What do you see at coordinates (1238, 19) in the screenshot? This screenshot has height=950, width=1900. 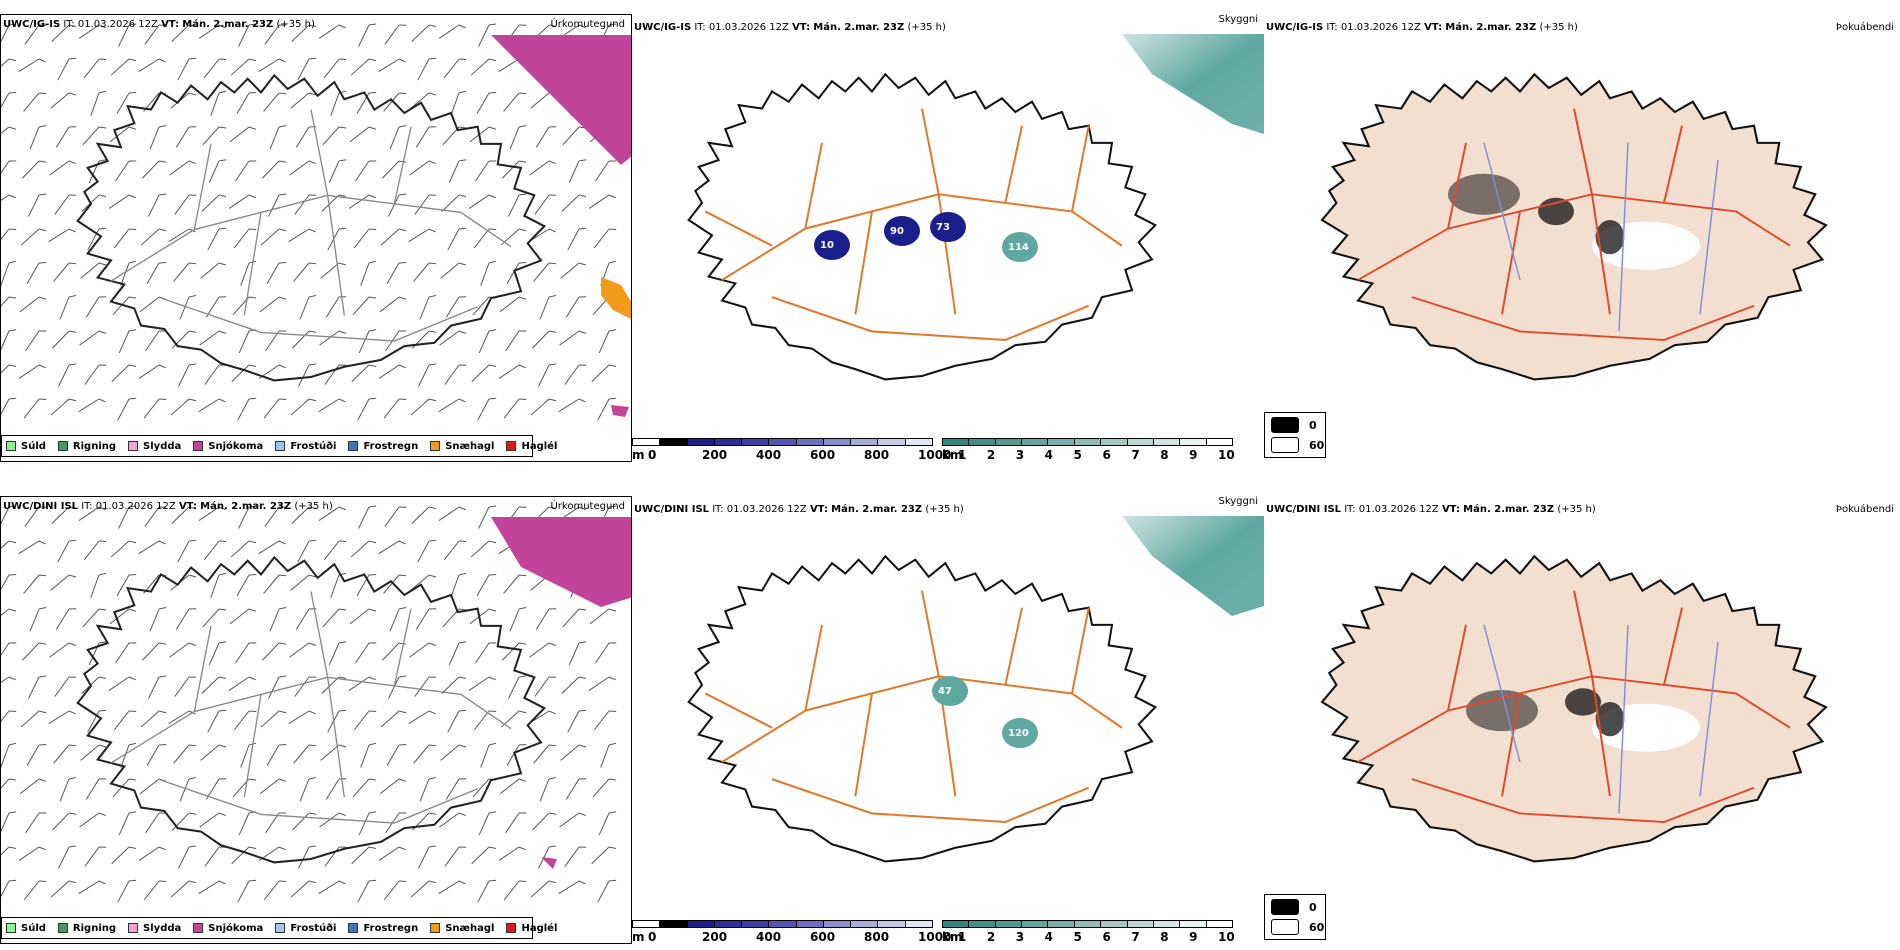 I see `panel-type-label: Skyggni` at bounding box center [1238, 19].